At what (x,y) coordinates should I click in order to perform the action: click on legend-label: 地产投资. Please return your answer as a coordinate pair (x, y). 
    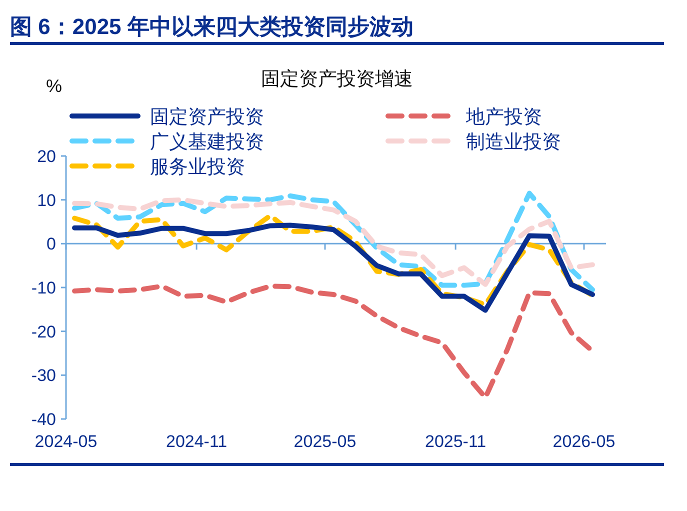
    Looking at the image, I should click on (503, 117).